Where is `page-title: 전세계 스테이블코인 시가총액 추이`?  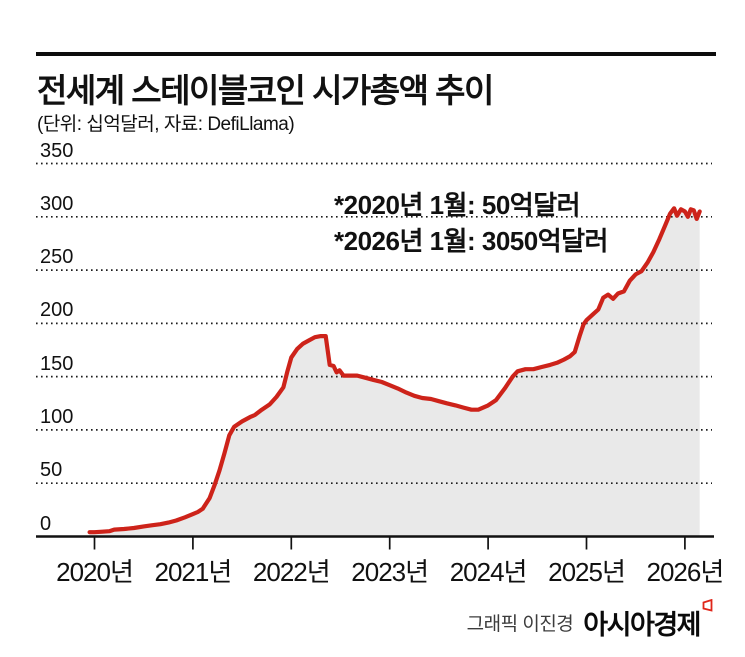
page-title: 전세계 스테이블코인 시가총액 추이 is located at coordinates (265, 90).